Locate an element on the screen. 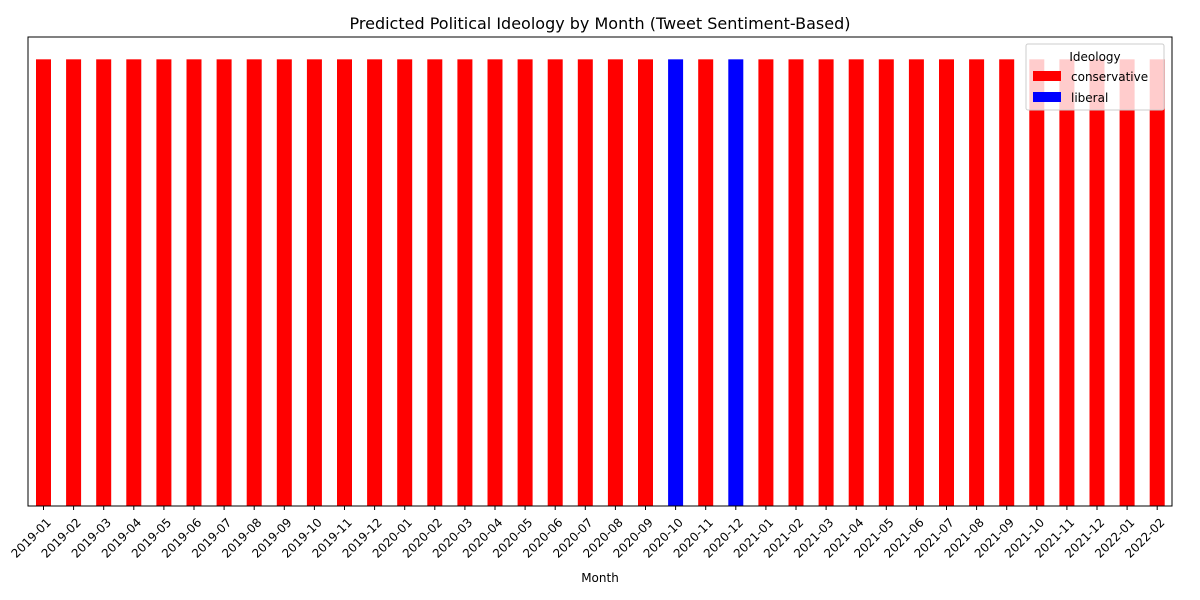 This screenshot has width=1200, height=600. legend-swatch-conservative is located at coordinates (1047, 76).